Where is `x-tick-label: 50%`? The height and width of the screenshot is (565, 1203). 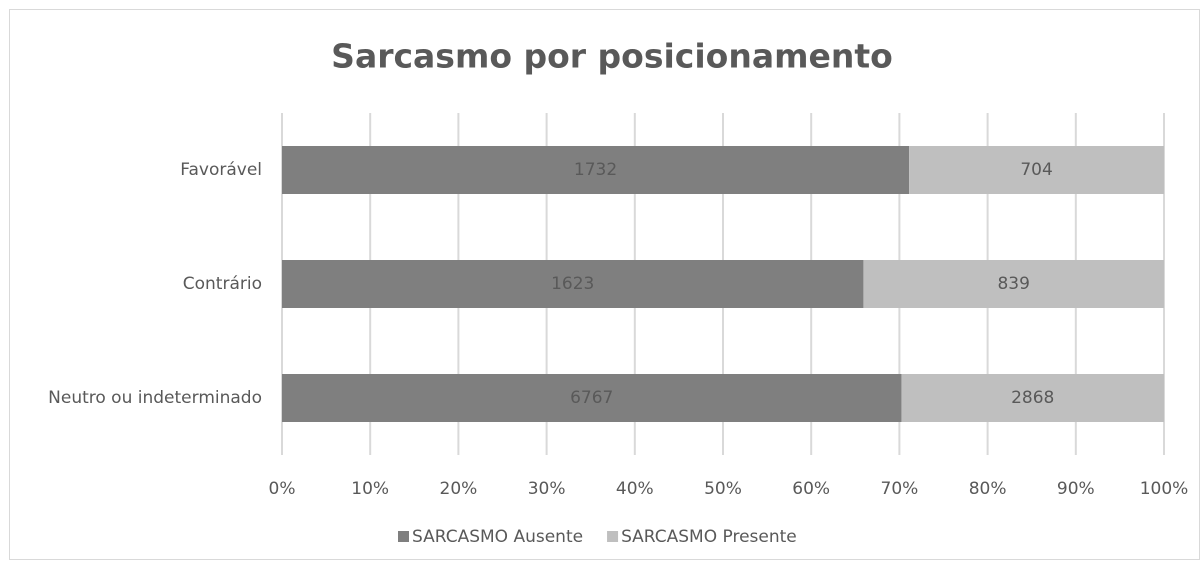
x-tick-label: 50% is located at coordinates (723, 489).